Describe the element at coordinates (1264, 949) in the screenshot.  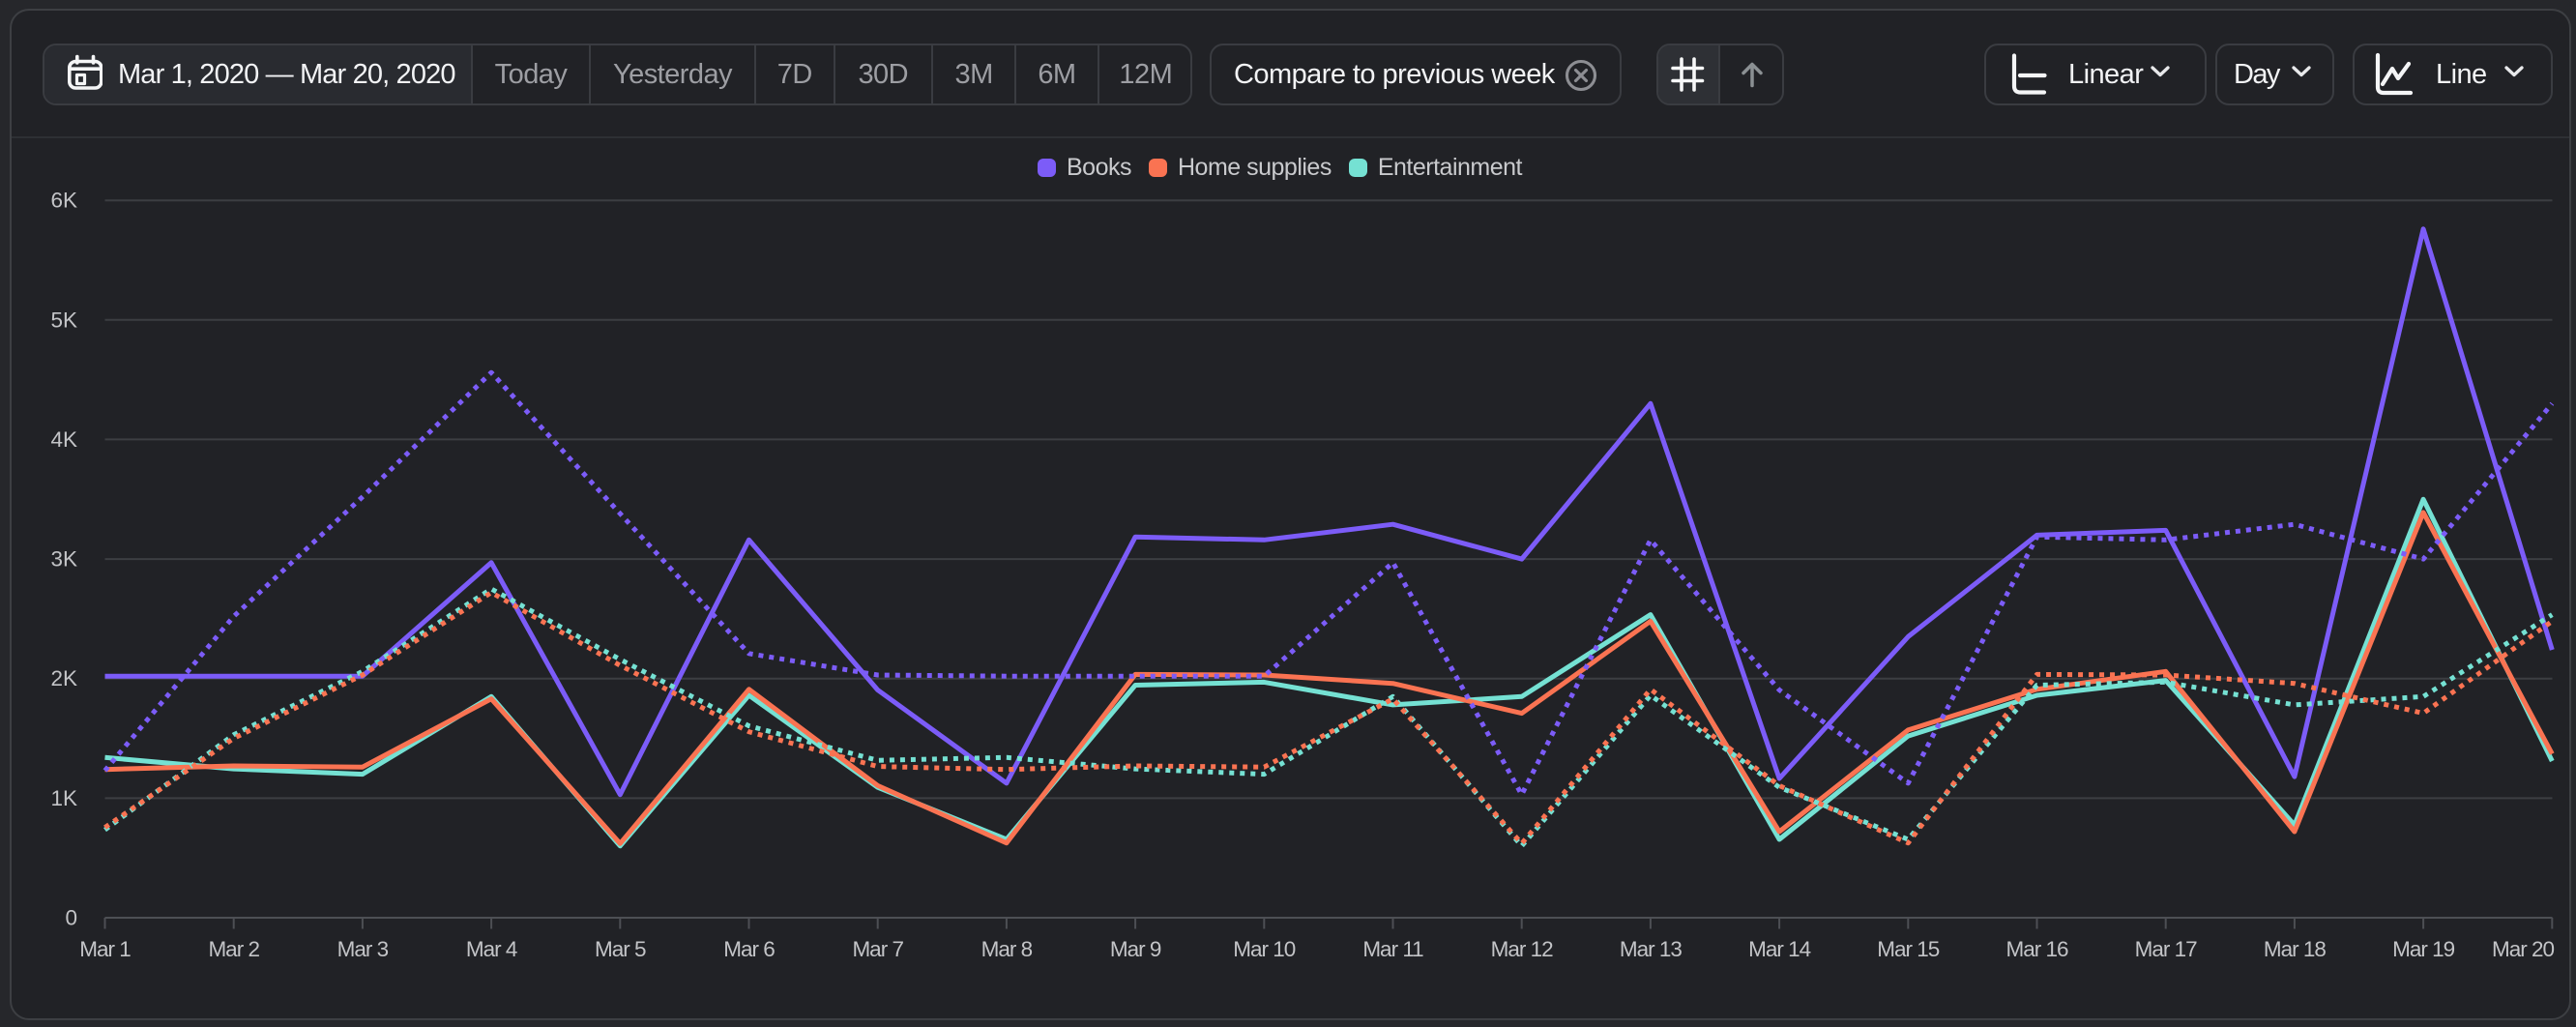
I see `svg-text: Mar 10` at that location.